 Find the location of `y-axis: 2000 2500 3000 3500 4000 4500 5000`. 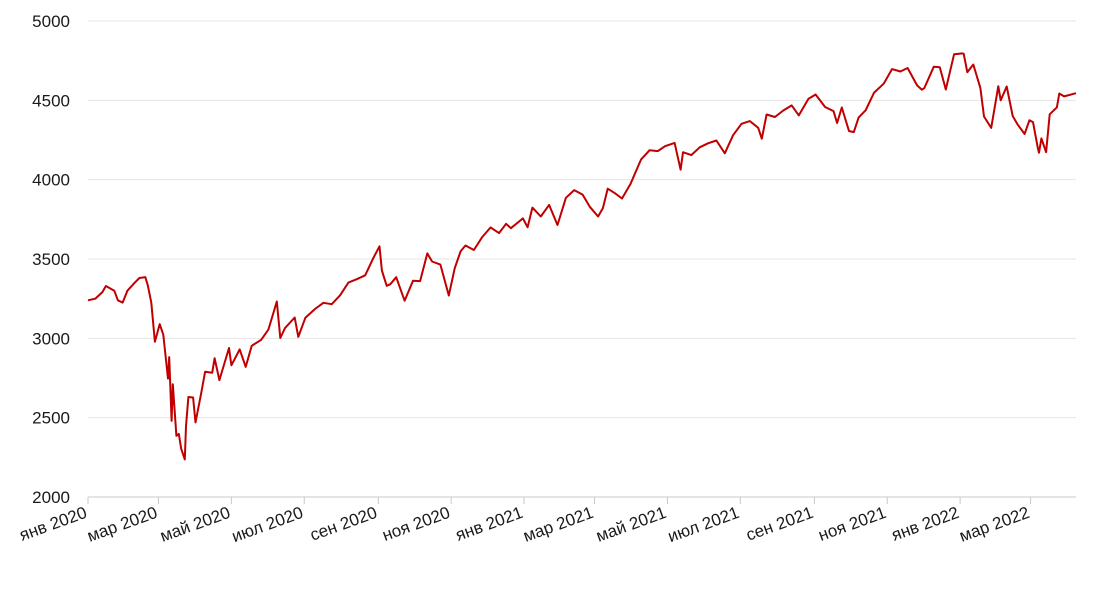

y-axis: 2000 2500 3000 3500 4000 4500 5000 is located at coordinates (51, 259).